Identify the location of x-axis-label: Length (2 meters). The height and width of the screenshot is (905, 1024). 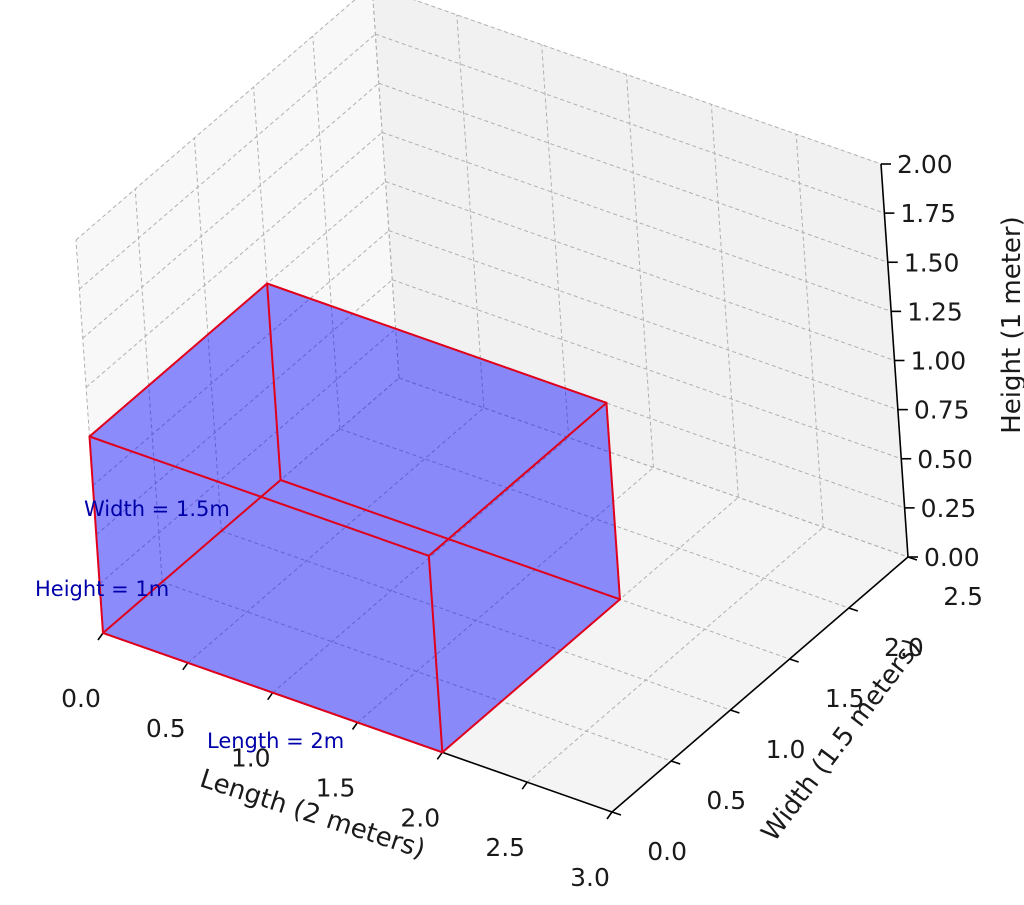
(312, 814).